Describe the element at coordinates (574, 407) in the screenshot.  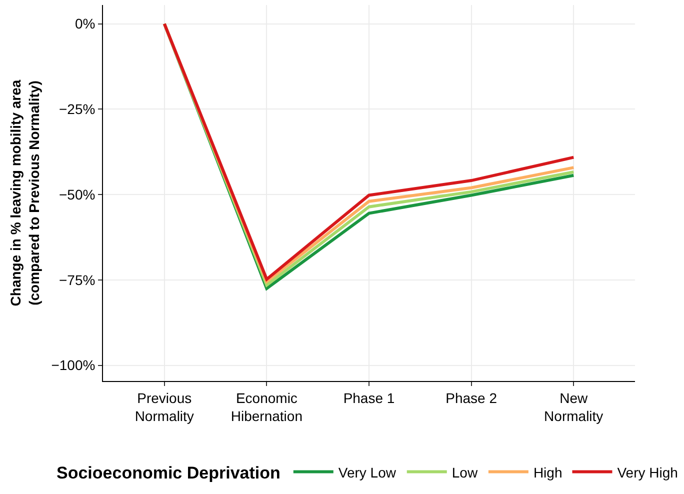
I see `x-tick-label: New Normality` at that location.